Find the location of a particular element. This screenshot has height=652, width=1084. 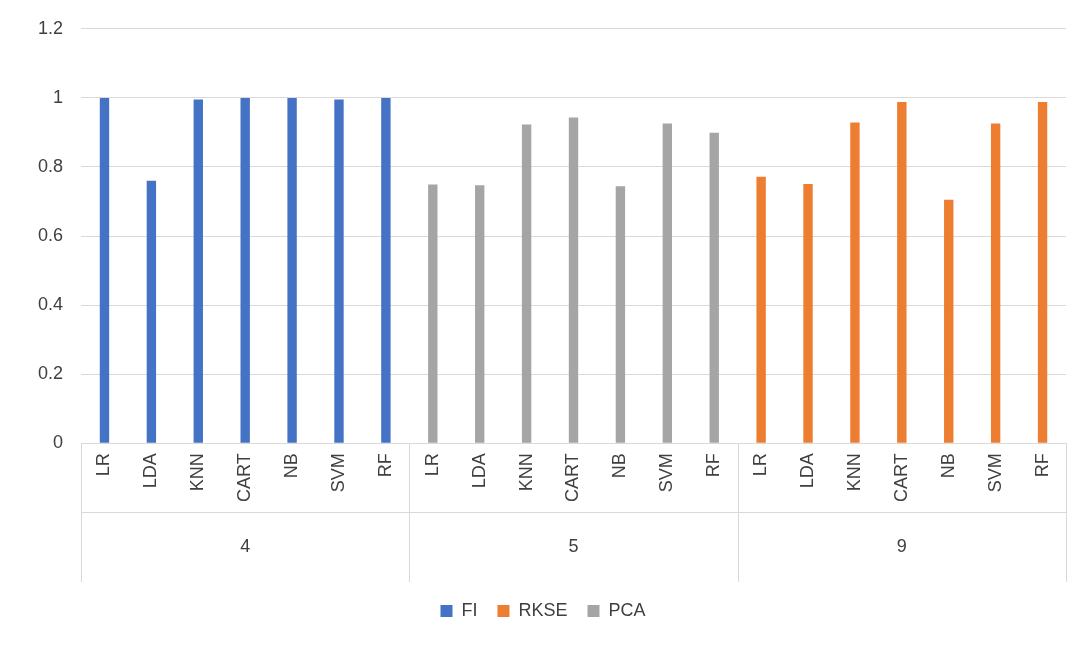

y-tick-label: 1 is located at coordinates (58, 96).